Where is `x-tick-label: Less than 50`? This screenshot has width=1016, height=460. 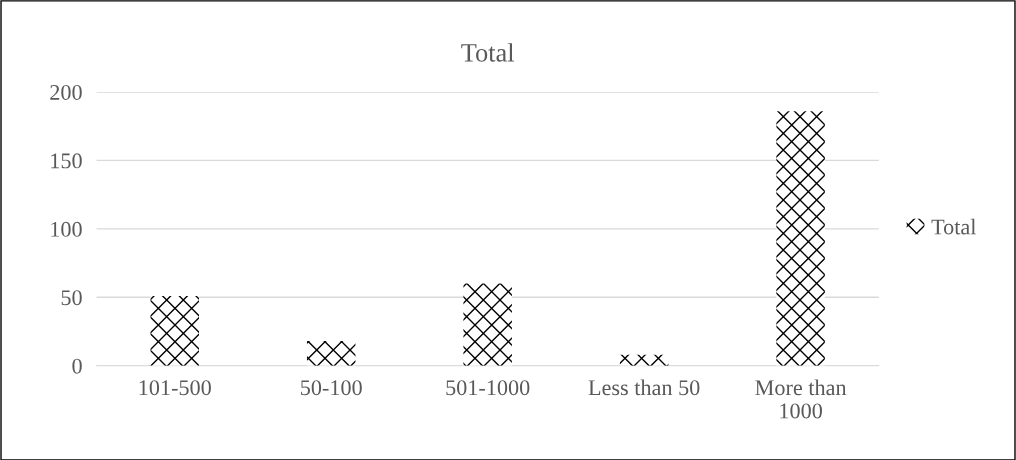 x-tick-label: Less than 50 is located at coordinates (644, 387).